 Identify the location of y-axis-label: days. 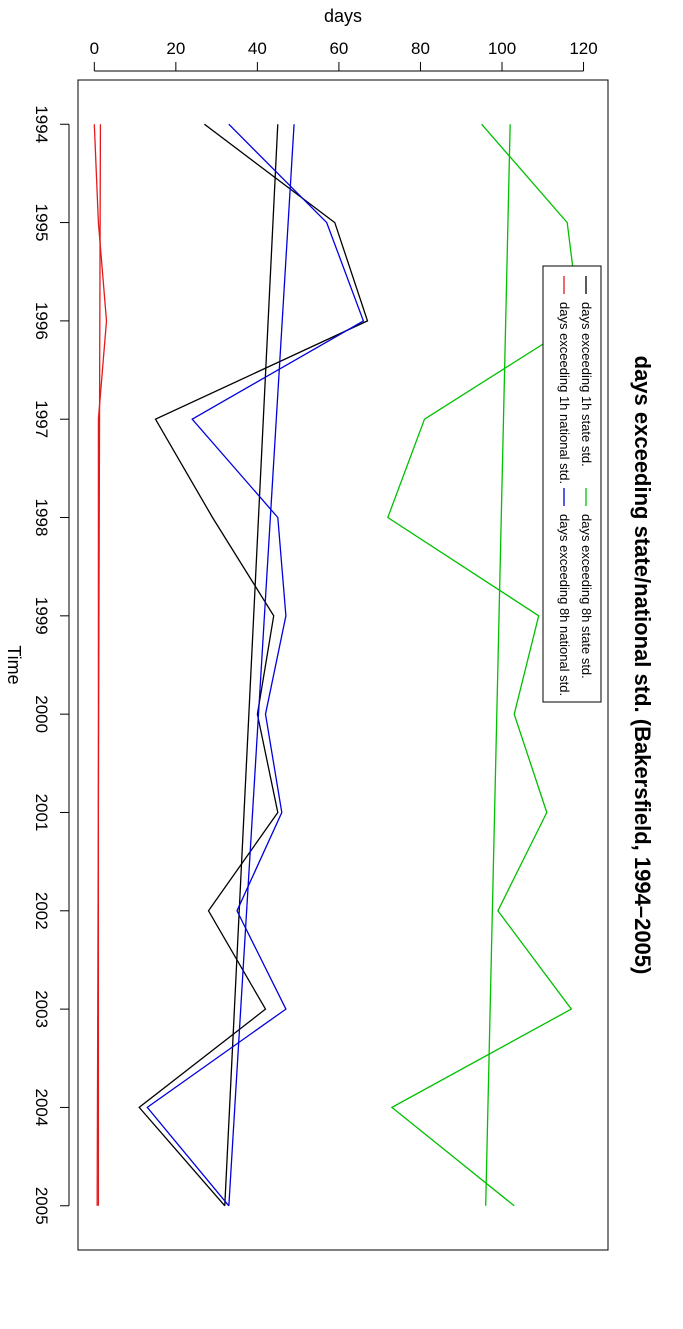
(343, 16).